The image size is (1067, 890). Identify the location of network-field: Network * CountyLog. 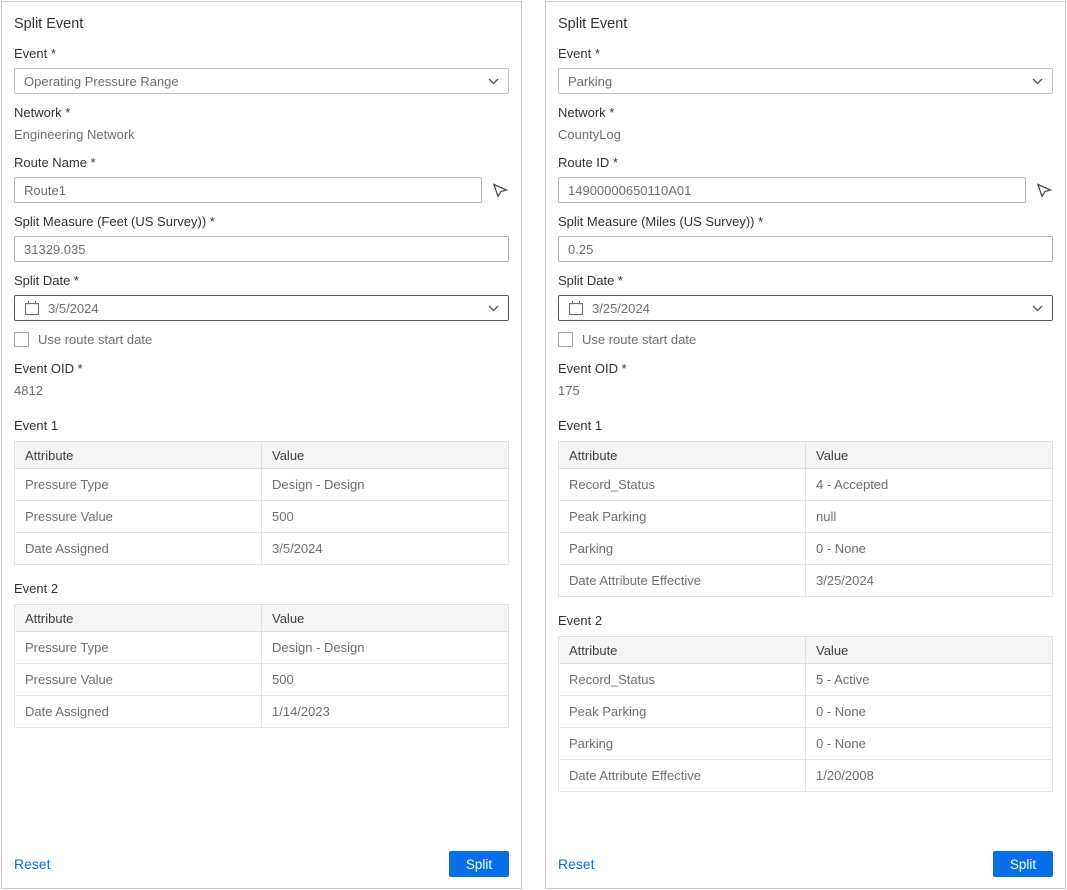
(805, 124).